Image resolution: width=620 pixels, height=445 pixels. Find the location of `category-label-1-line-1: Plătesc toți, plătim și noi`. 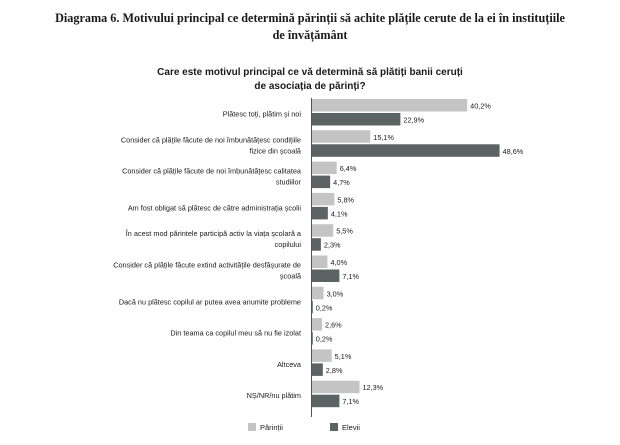

category-label-1-line-1: Plătesc toți, plătim și noi is located at coordinates (262, 114).